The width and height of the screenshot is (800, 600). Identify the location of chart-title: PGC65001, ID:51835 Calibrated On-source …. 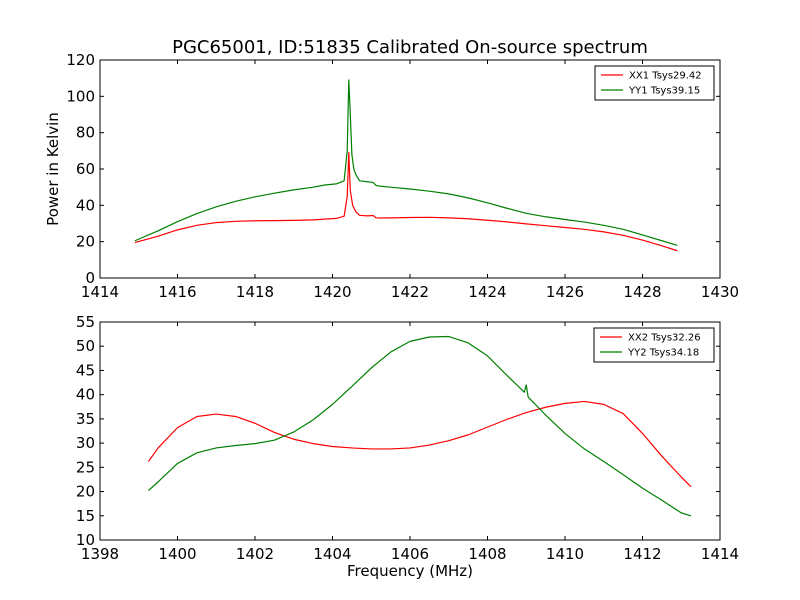
(410, 47).